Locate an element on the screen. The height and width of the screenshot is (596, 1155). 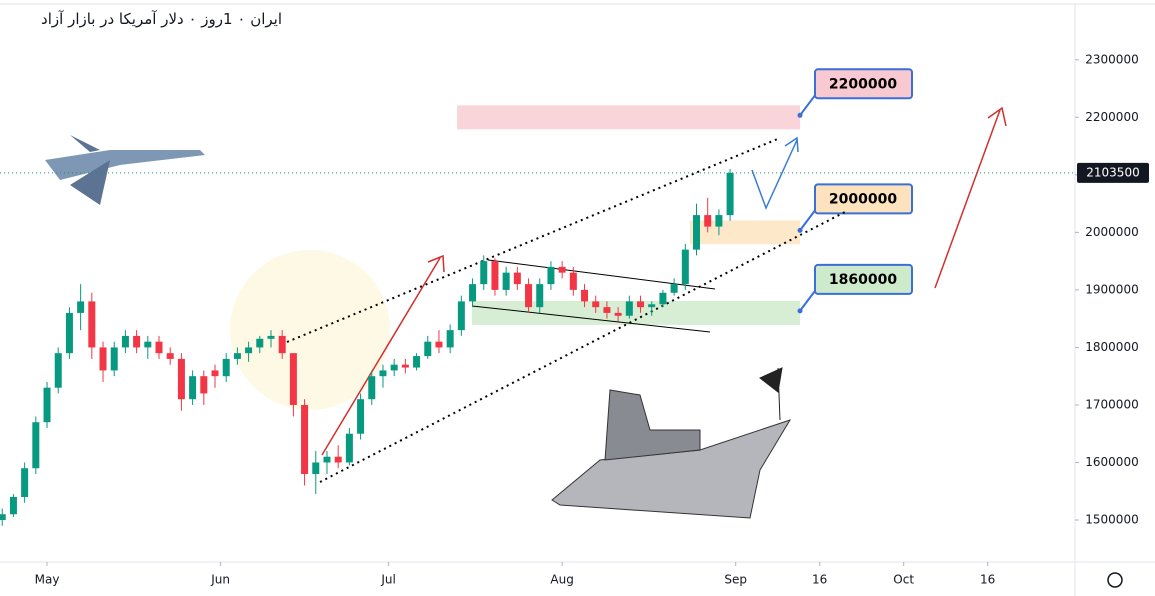
last-price-label: 2103500 is located at coordinates (1112, 172).